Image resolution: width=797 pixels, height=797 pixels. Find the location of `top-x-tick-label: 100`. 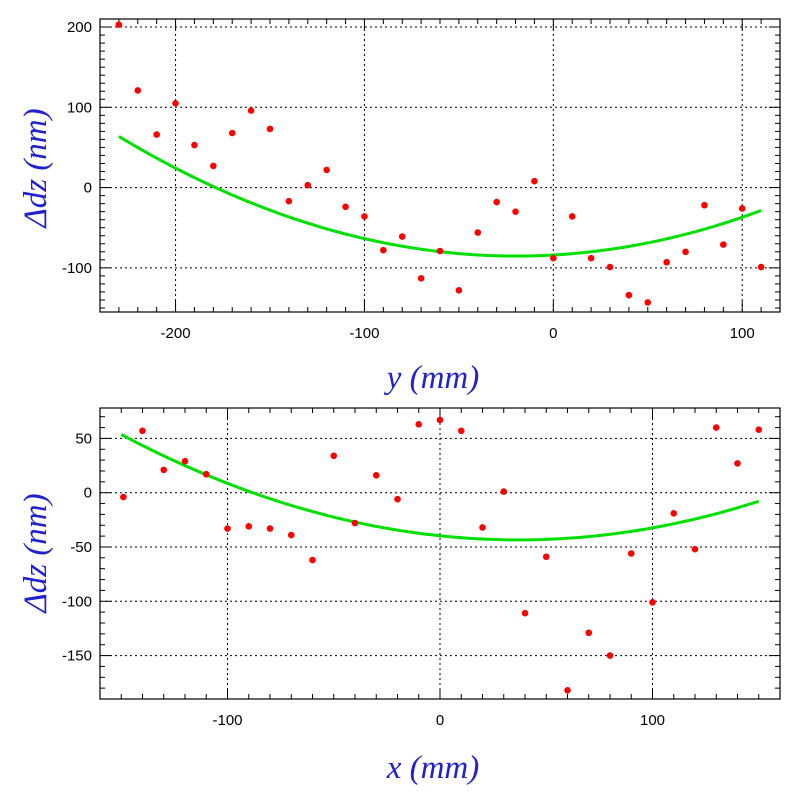

top-x-tick-label: 100 is located at coordinates (742, 333).